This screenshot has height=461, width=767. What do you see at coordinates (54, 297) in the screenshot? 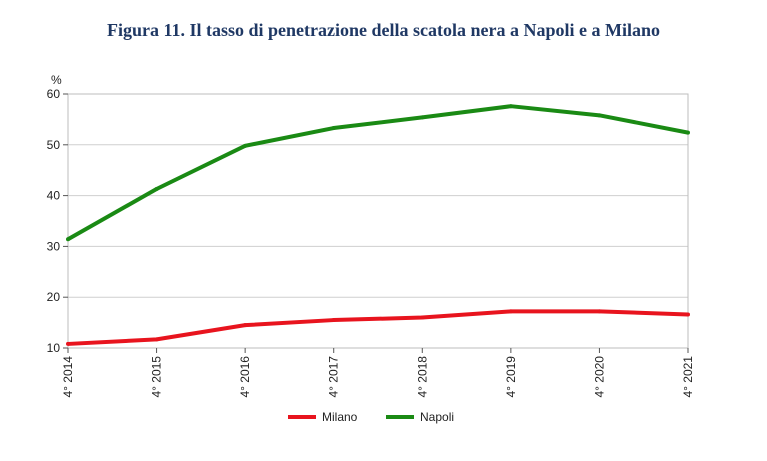
I see `y-tick-label: 20` at bounding box center [54, 297].